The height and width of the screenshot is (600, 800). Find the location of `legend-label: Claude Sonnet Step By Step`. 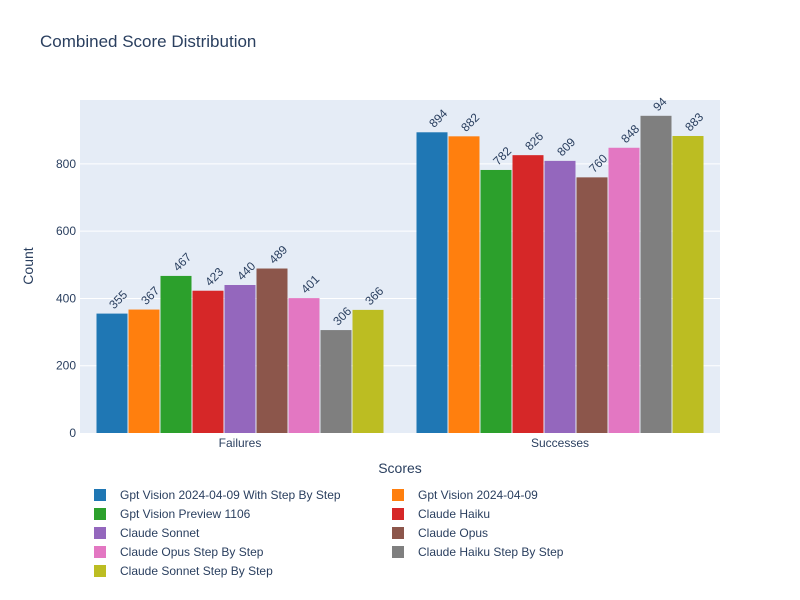

legend-label: Claude Sonnet Step By Step is located at coordinates (196, 571).